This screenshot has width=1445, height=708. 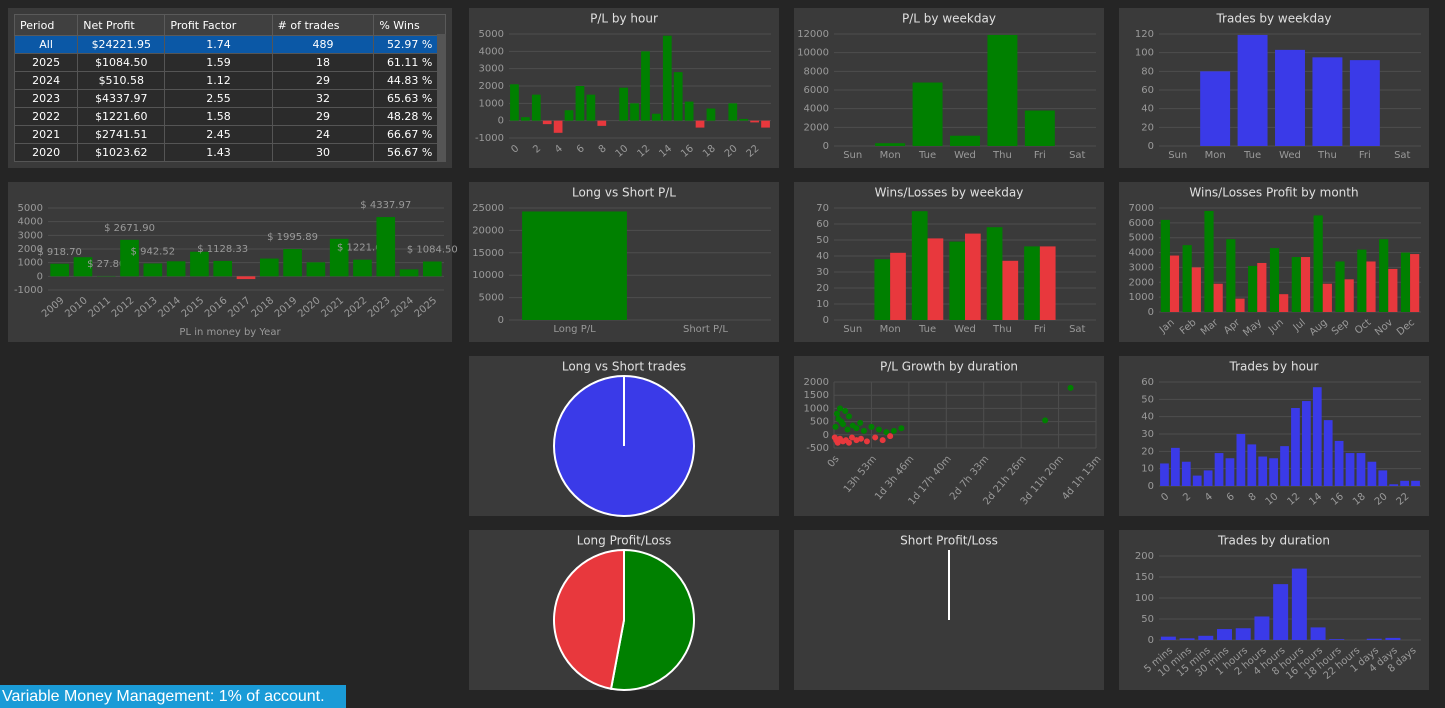 What do you see at coordinates (323, 44) in the screenshot?
I see `table-cell: 489` at bounding box center [323, 44].